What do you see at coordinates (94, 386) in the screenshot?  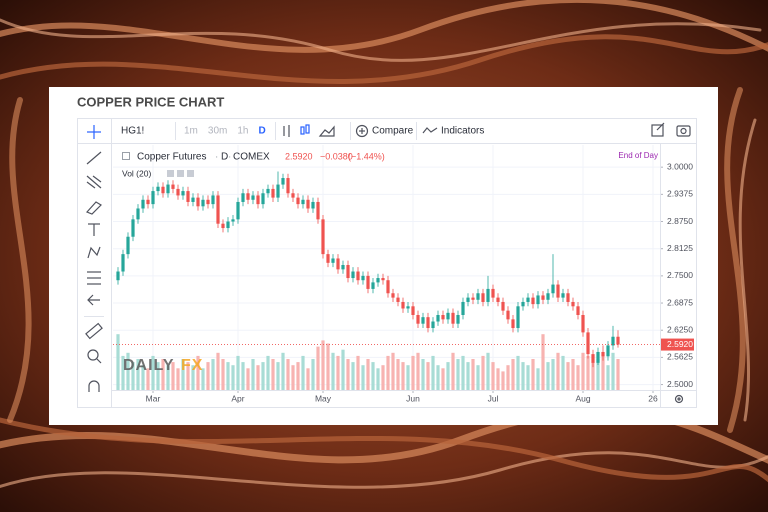 I see `magnet-tool` at bounding box center [94, 386].